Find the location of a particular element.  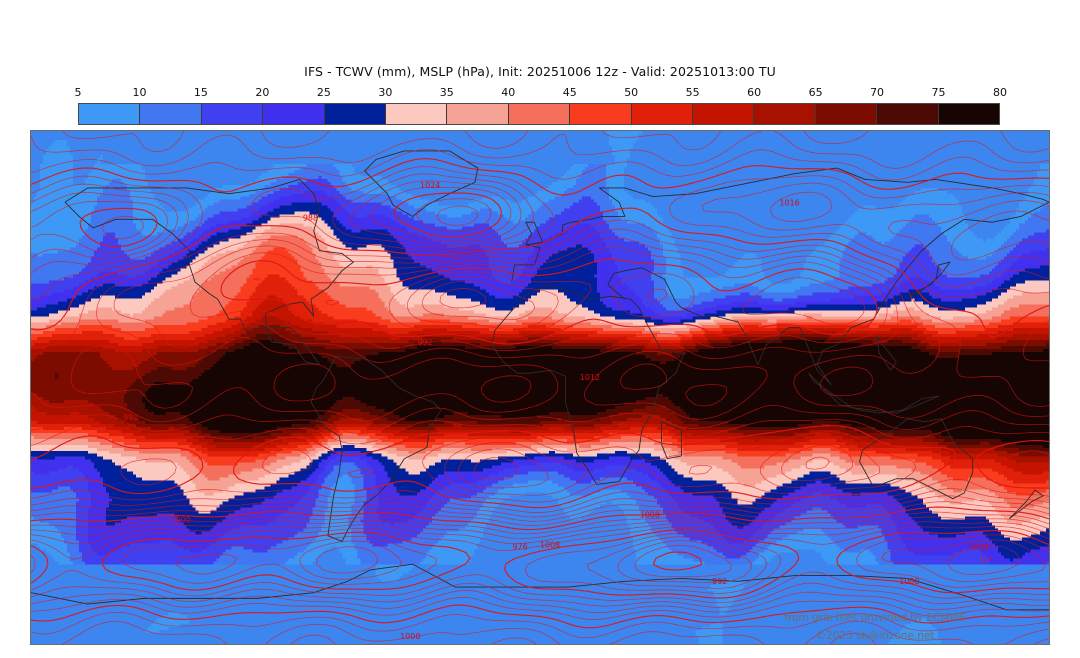

colorbar-tick-45: 45 is located at coordinates (569, 92).